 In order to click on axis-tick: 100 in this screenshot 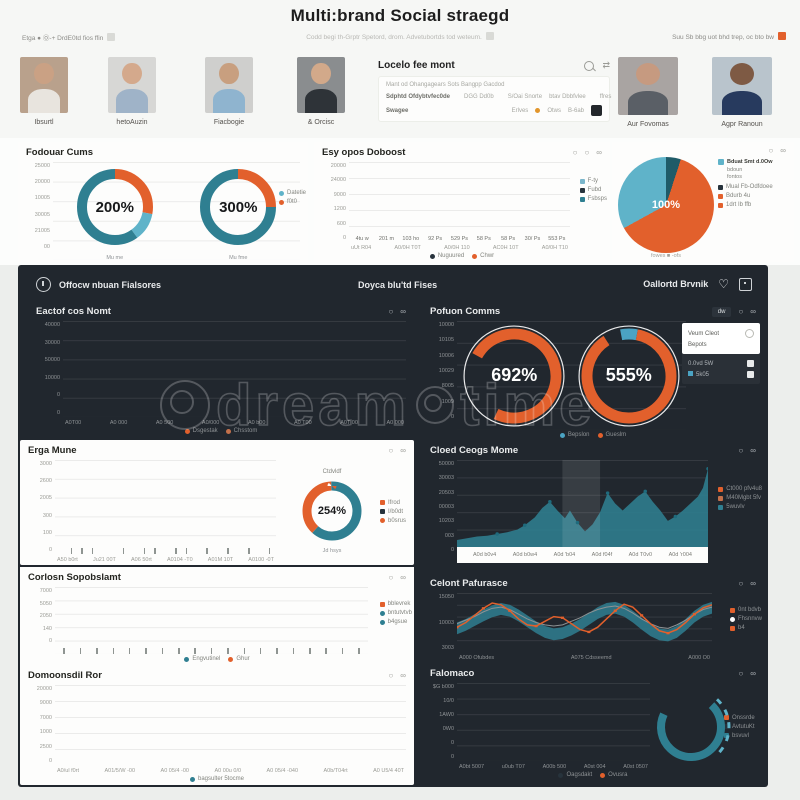, I will do `click(47, 532)`.